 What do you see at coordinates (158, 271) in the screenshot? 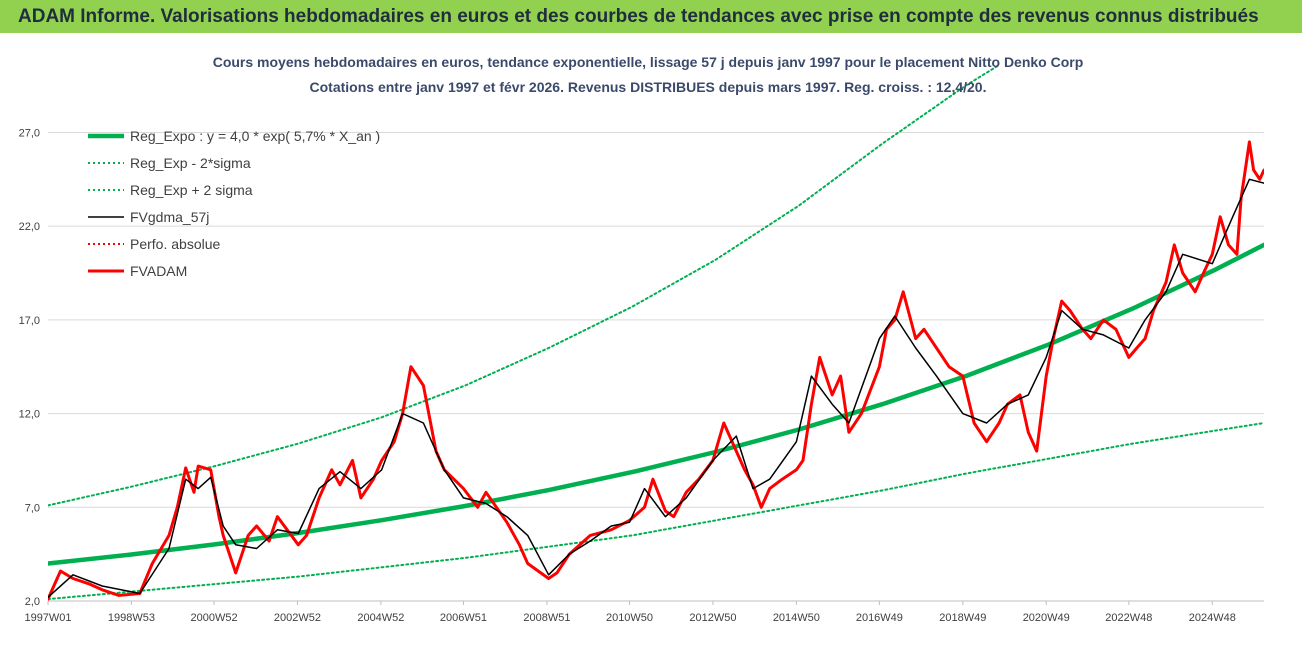
I see `legend-label: FVADAM` at bounding box center [158, 271].